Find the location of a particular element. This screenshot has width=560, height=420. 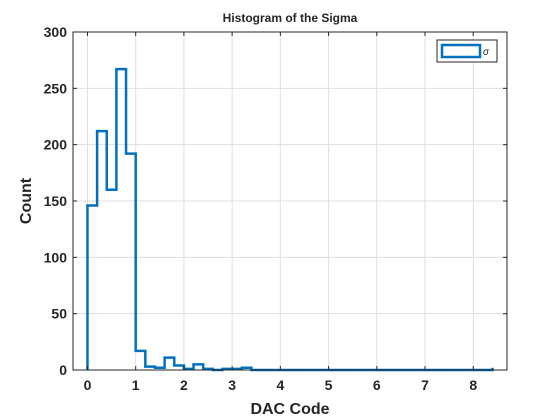

y-tick-label: 200 is located at coordinates (56, 145).